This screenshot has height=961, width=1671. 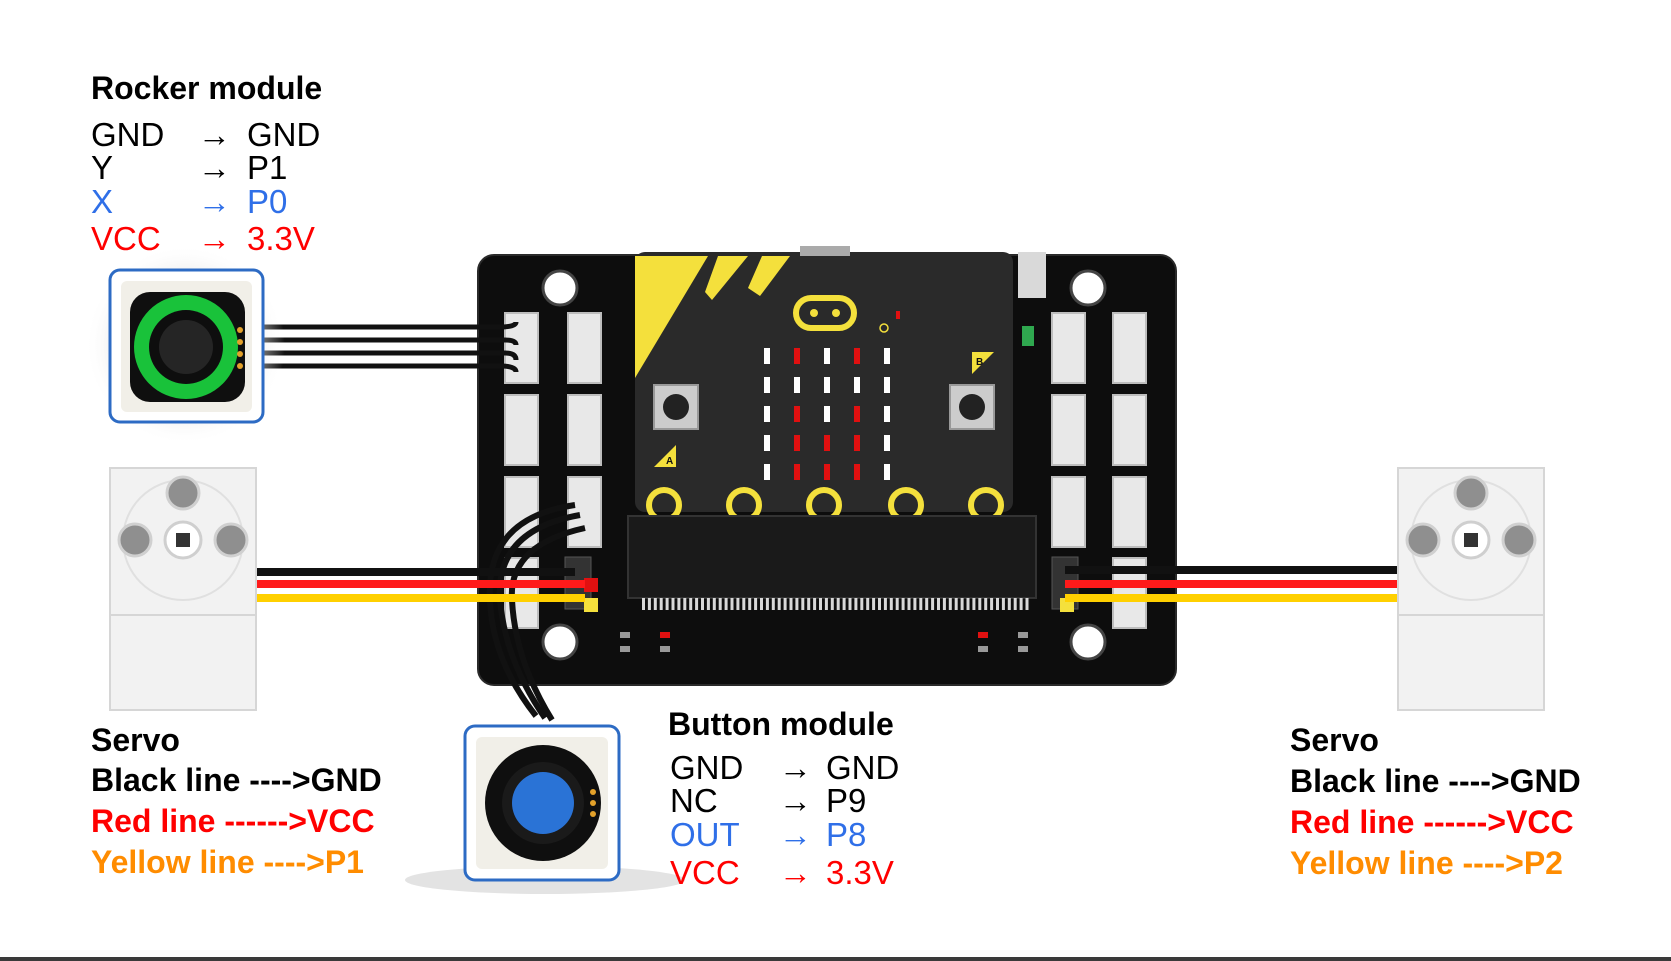 What do you see at coordinates (832, 557) in the screenshot?
I see `edge-connector` at bounding box center [832, 557].